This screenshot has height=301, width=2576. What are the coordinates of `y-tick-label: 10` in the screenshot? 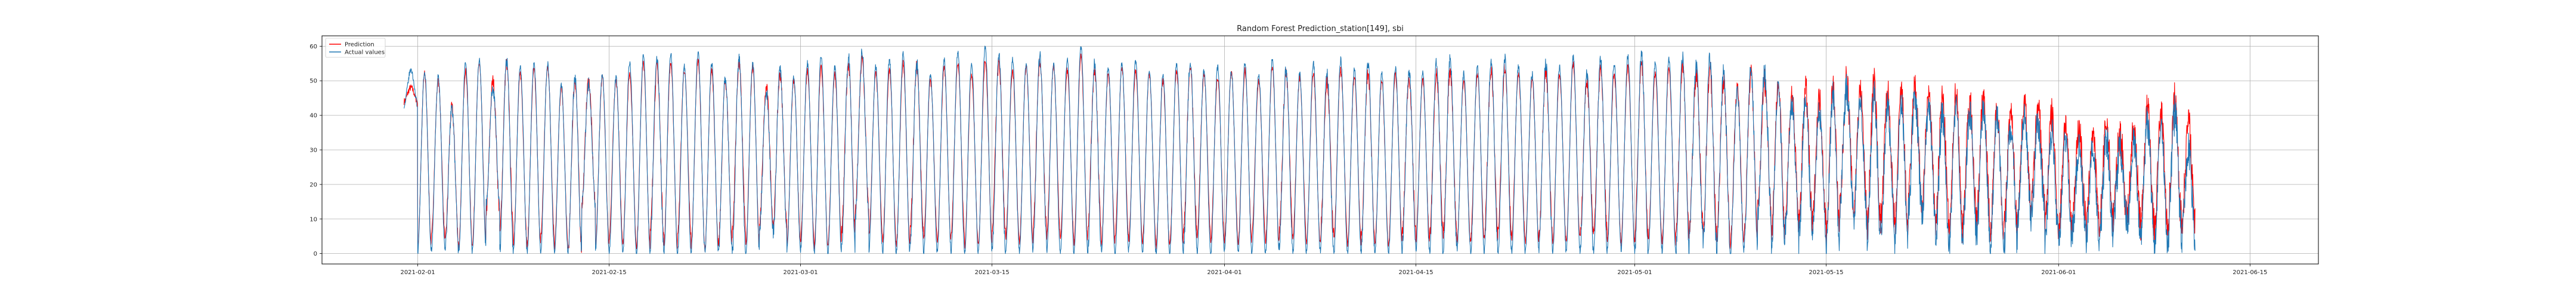 It's located at (313, 219).